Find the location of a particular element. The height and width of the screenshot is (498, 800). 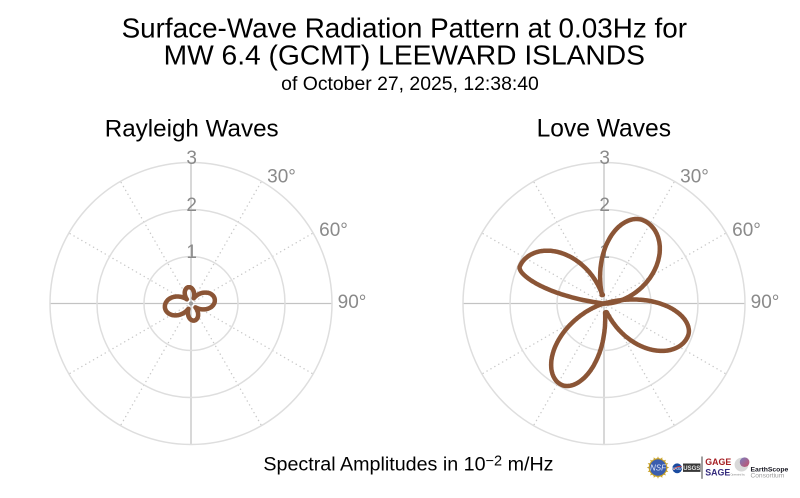

svg-text: Consortium is located at coordinates (768, 475).